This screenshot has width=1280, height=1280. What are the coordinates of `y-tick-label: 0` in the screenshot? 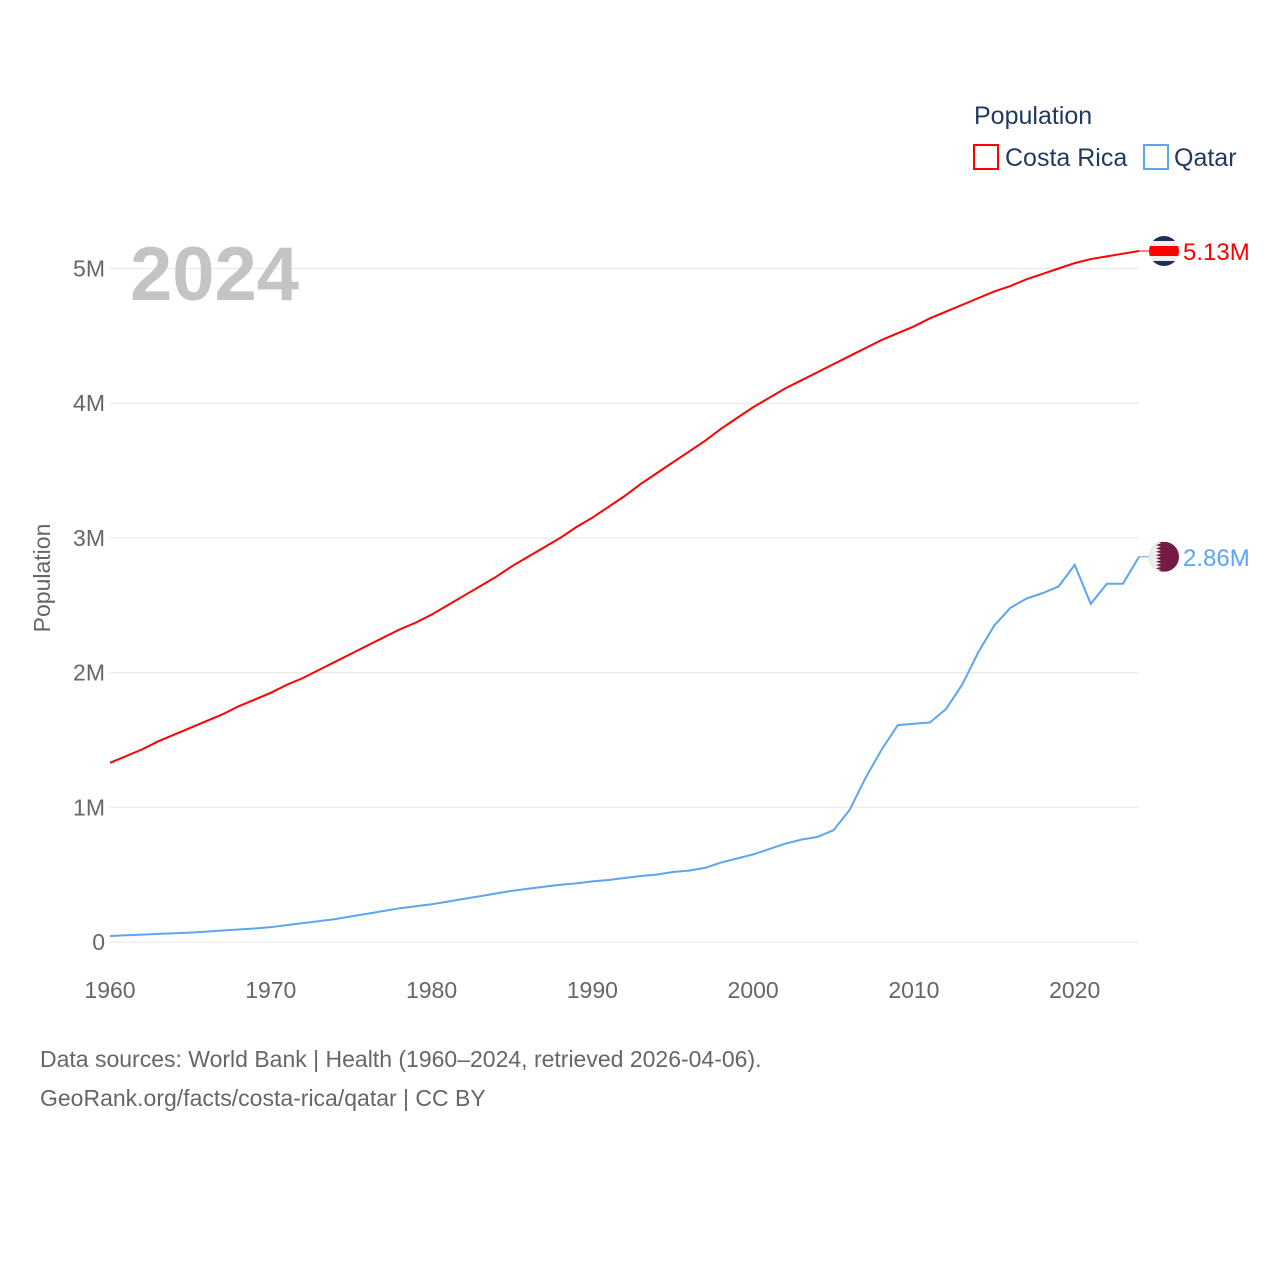 It's located at (98, 942).